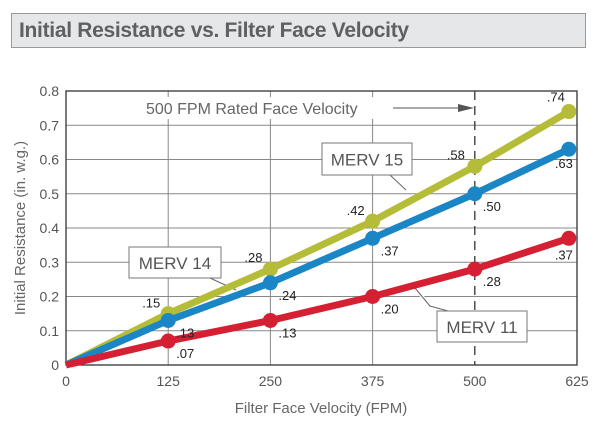  What do you see at coordinates (50, 331) in the screenshot?
I see `y-tick-label: 0.1` at bounding box center [50, 331].